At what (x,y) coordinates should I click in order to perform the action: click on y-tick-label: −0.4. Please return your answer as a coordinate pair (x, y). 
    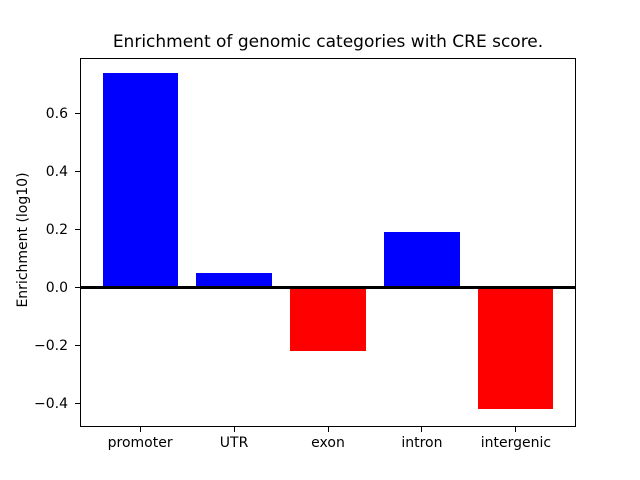
    Looking at the image, I should click on (51, 403).